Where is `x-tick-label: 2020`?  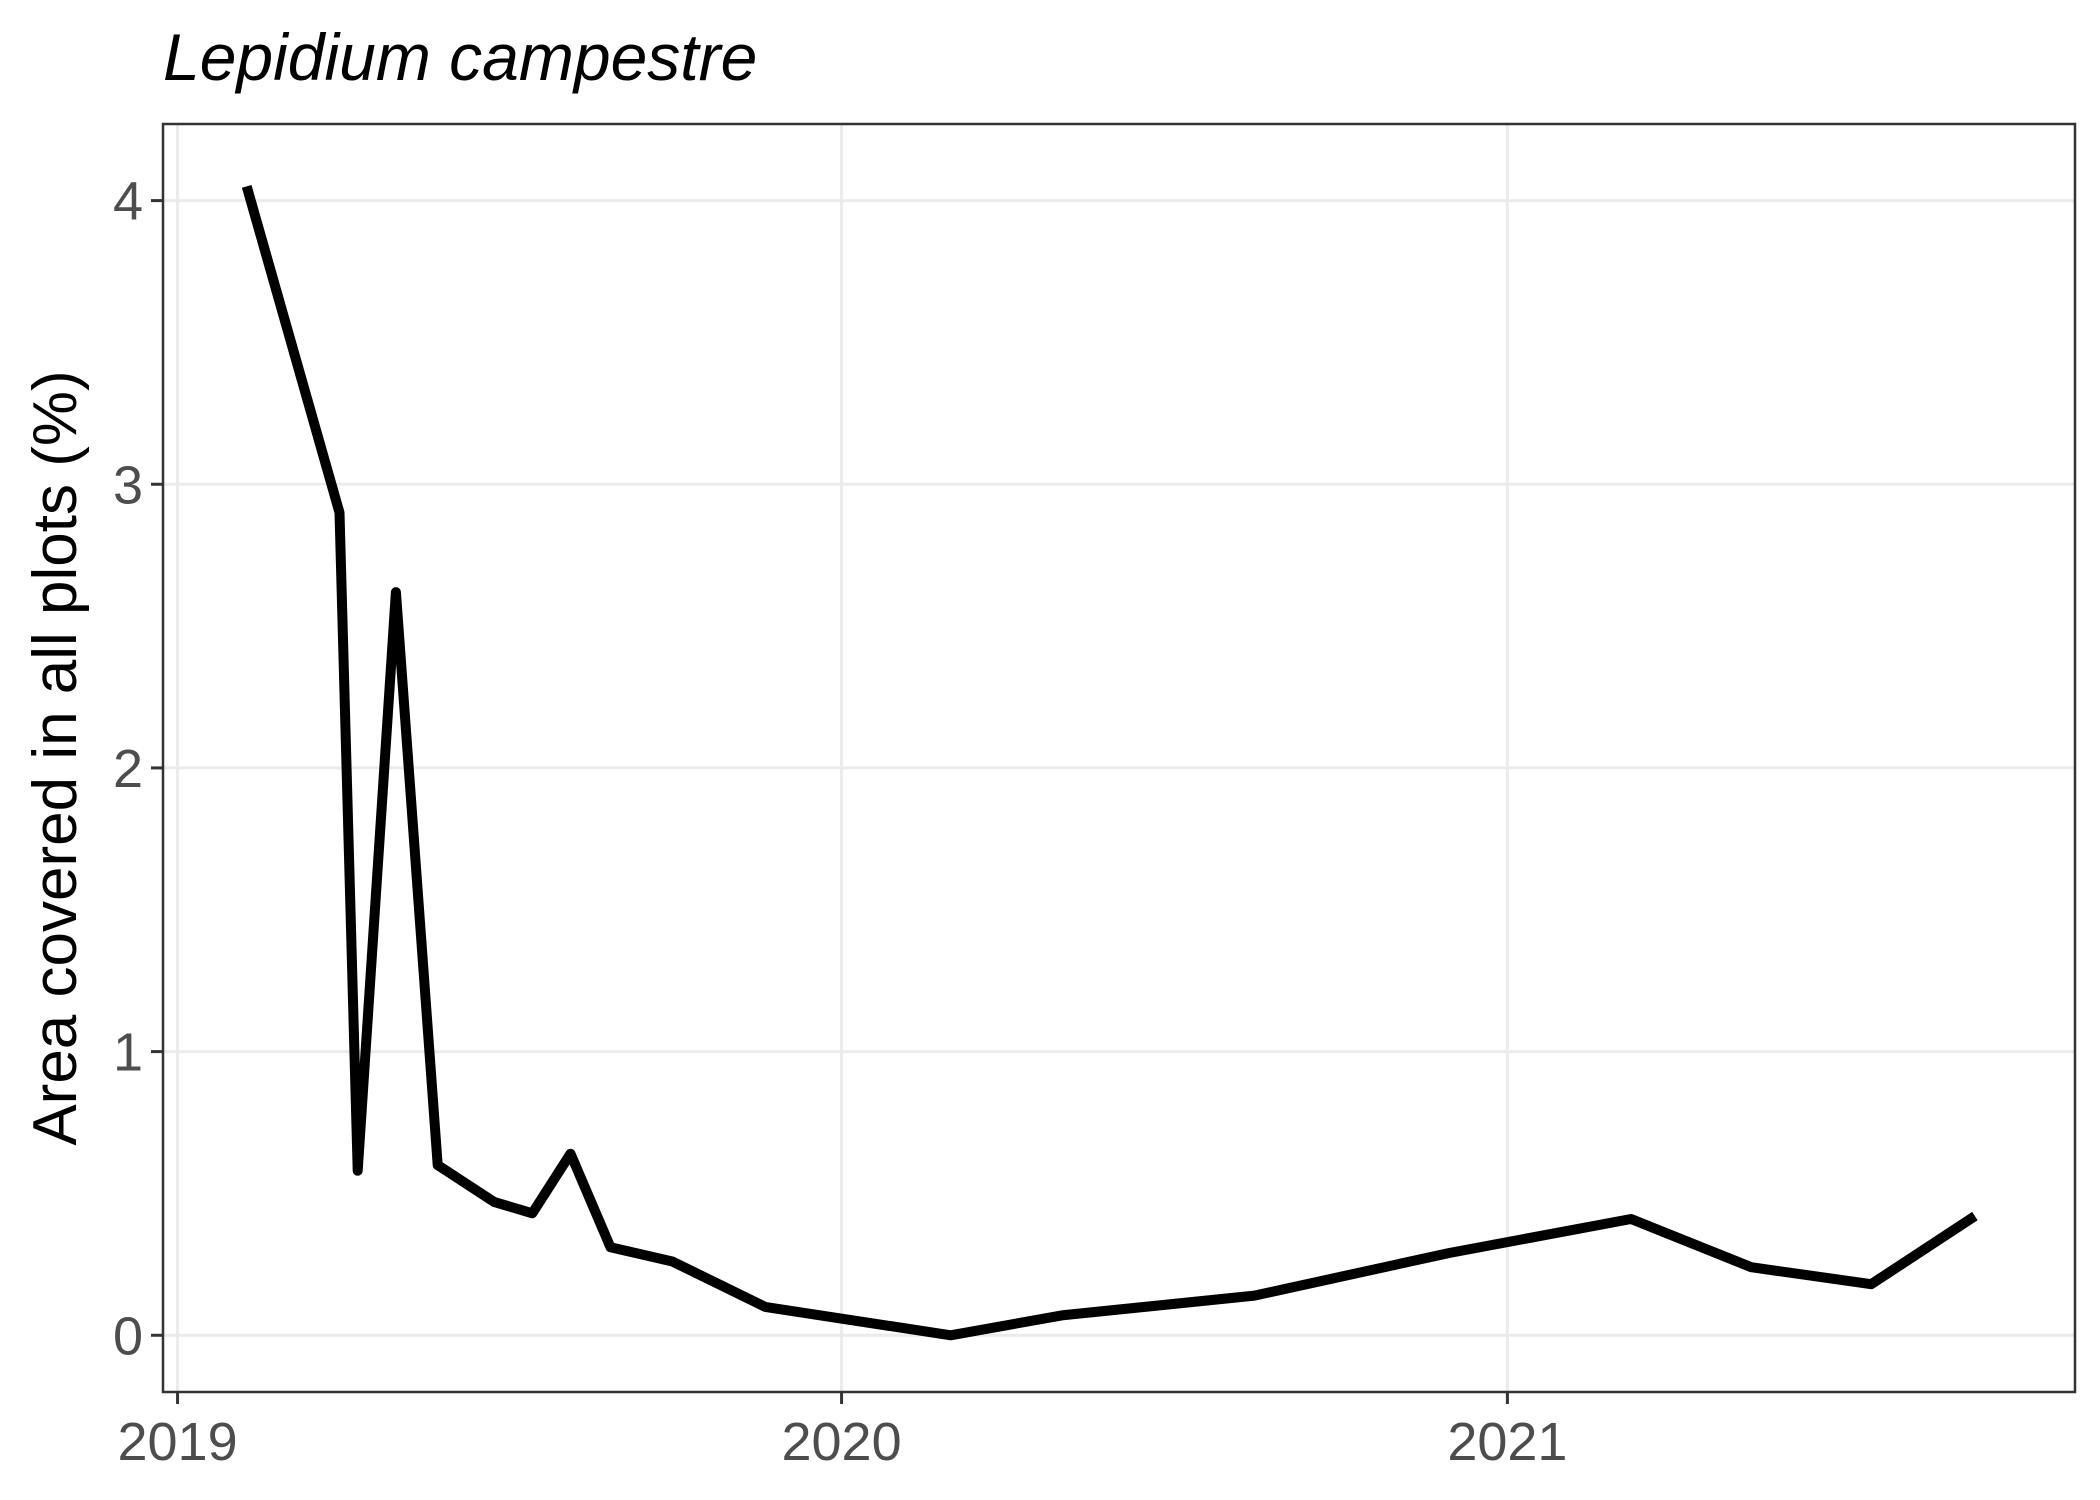 x-tick-label: 2020 is located at coordinates (841, 1442).